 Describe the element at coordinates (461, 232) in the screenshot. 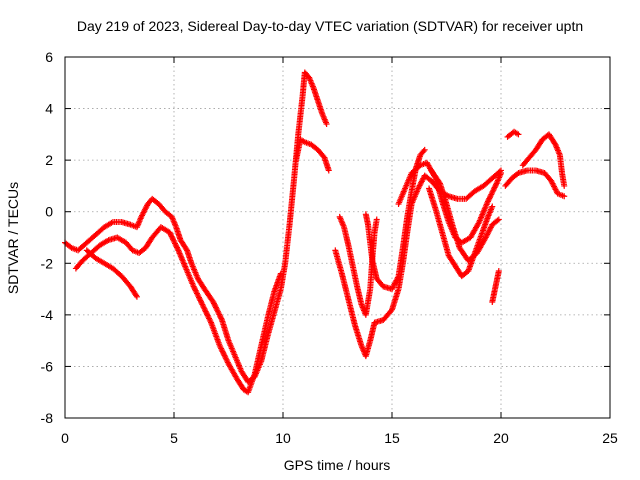

I see `series-track-j` at that location.